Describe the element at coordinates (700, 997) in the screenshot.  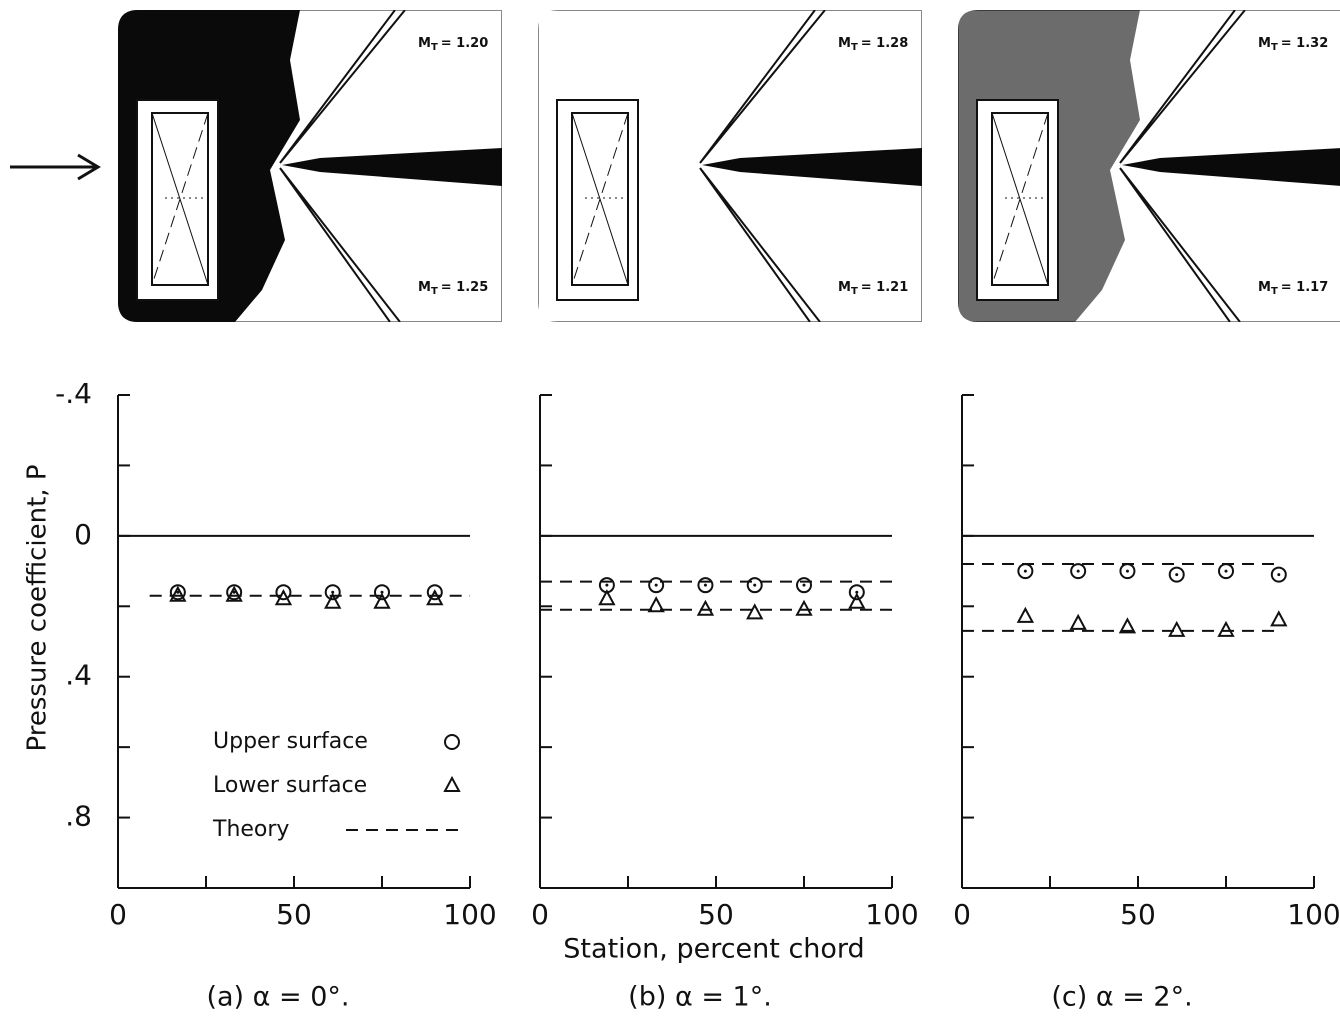
I see `caption: (b) α = 1°.` at that location.